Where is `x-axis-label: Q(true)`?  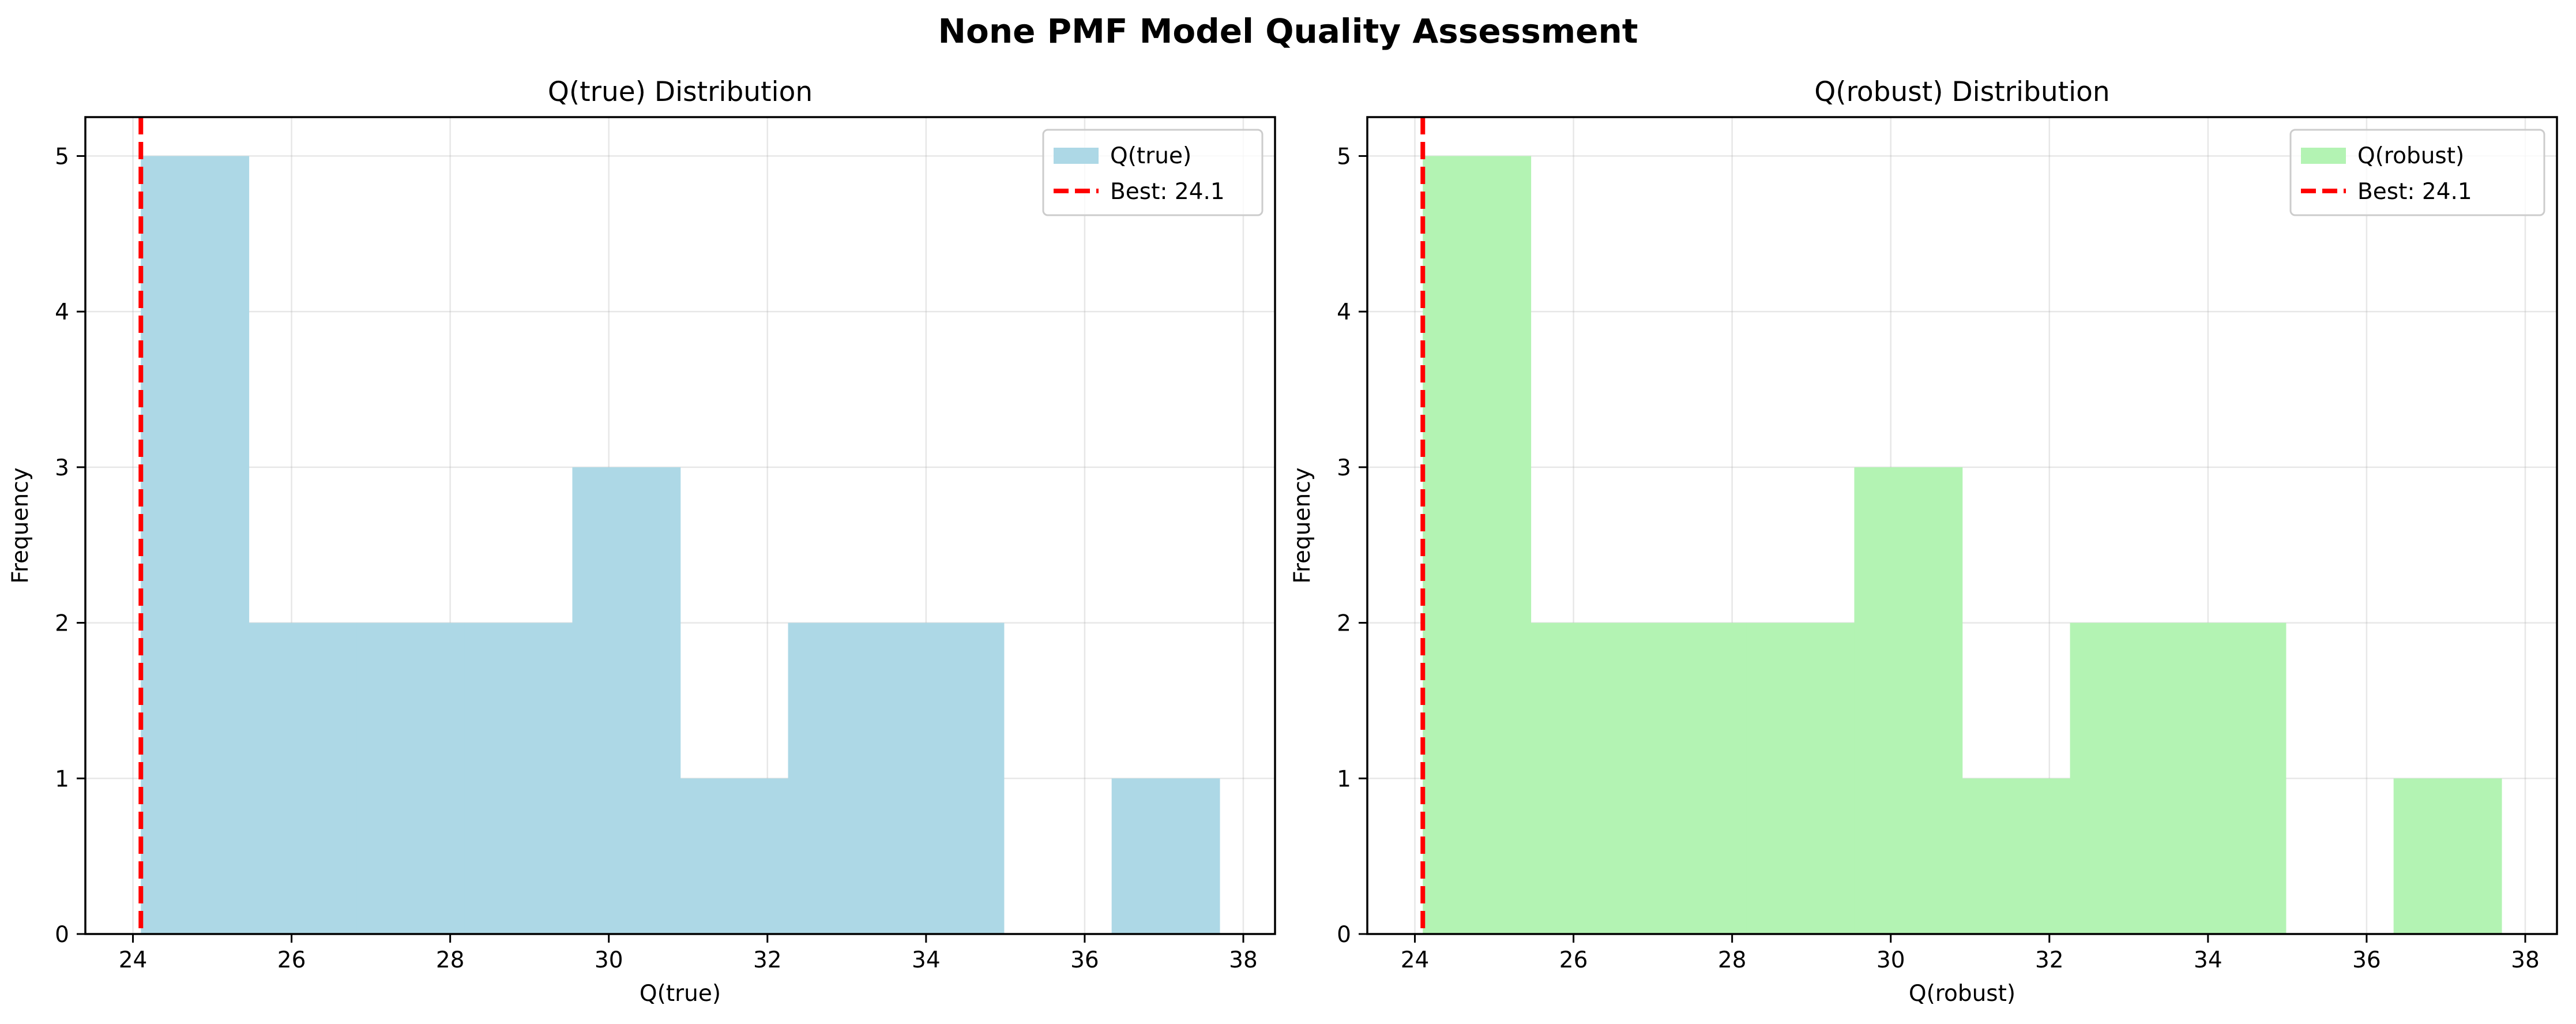 x-axis-label: Q(true) is located at coordinates (680, 994).